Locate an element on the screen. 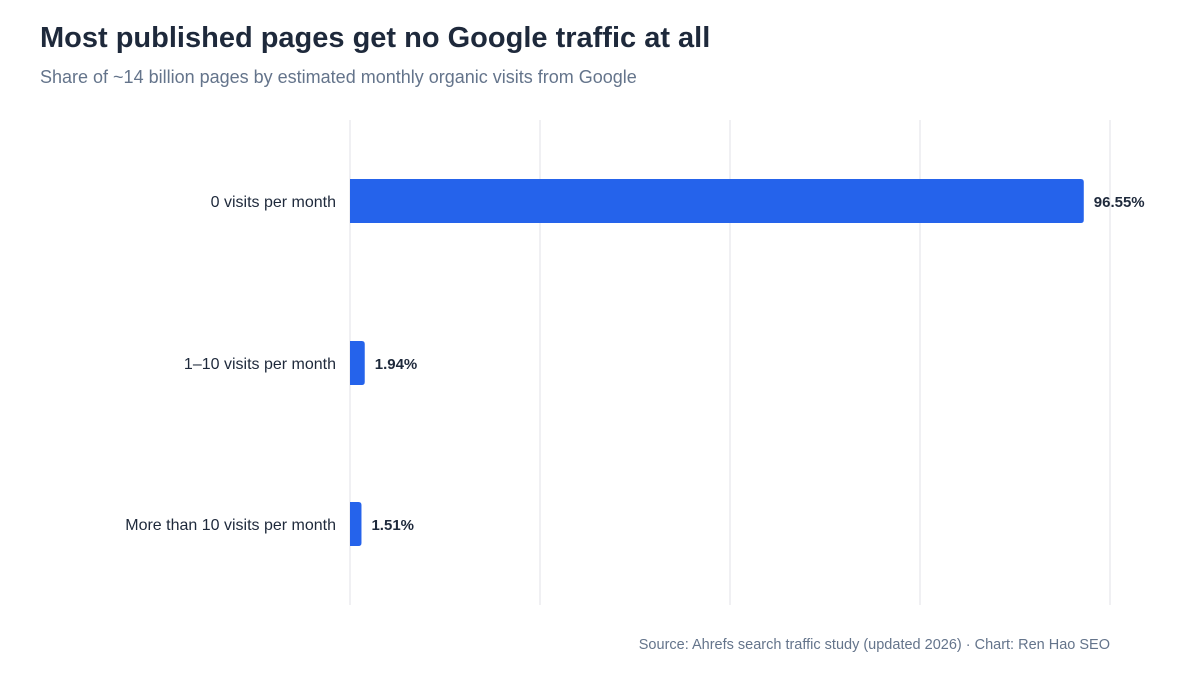 This screenshot has width=1200, height=675. category-label: 1–10 visits per month is located at coordinates (260, 364).